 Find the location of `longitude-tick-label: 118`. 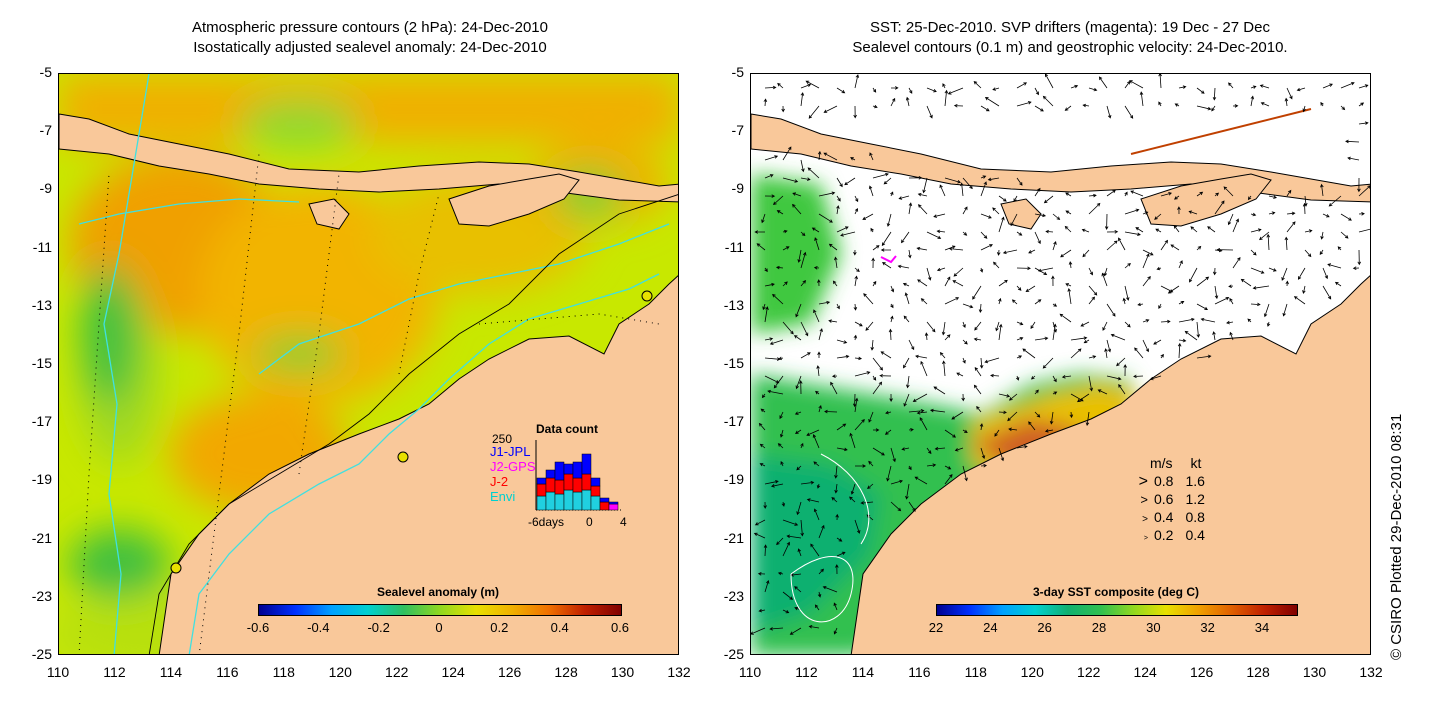

longitude-tick-label: 118 is located at coordinates (975, 672).